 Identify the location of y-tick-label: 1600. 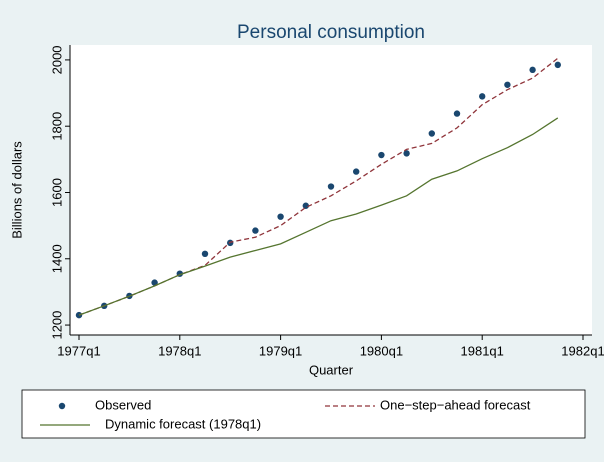
(56, 192).